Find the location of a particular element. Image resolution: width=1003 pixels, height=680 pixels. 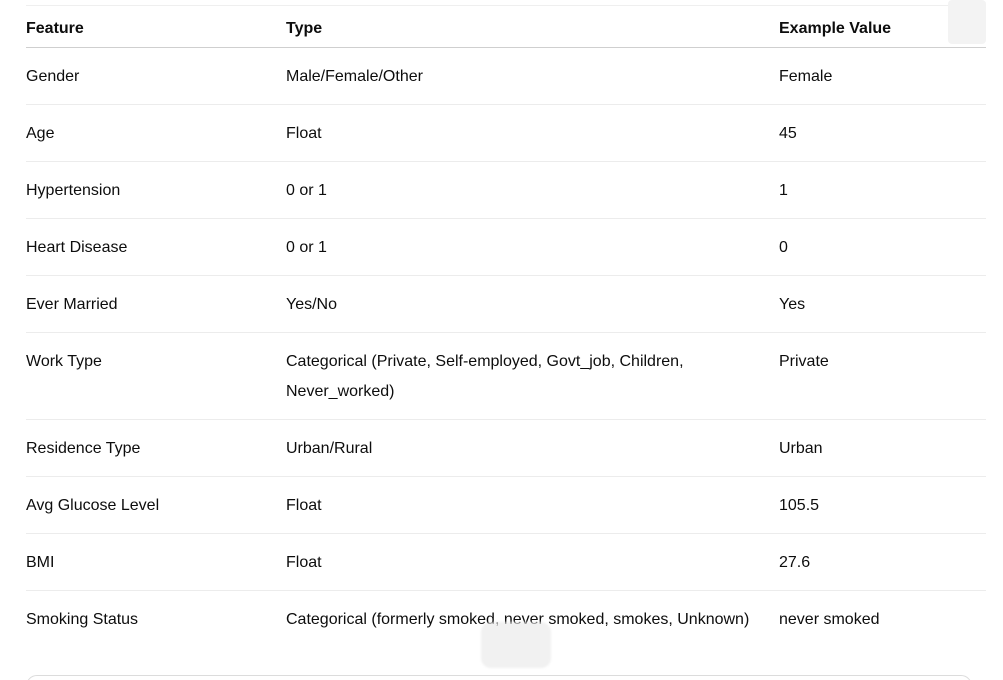

cell-example: Urban is located at coordinates (882, 448).